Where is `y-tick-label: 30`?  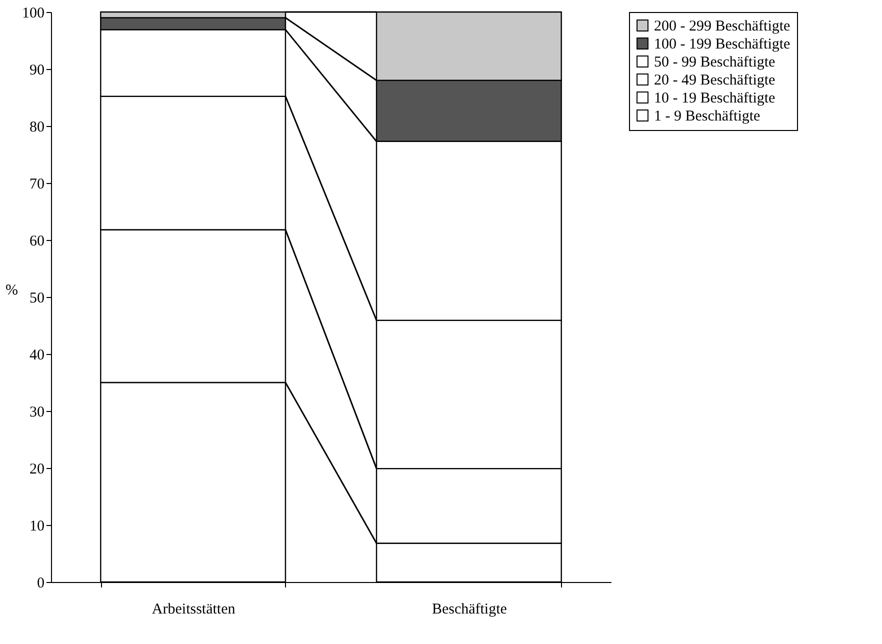 y-tick-label: 30 is located at coordinates (37, 412).